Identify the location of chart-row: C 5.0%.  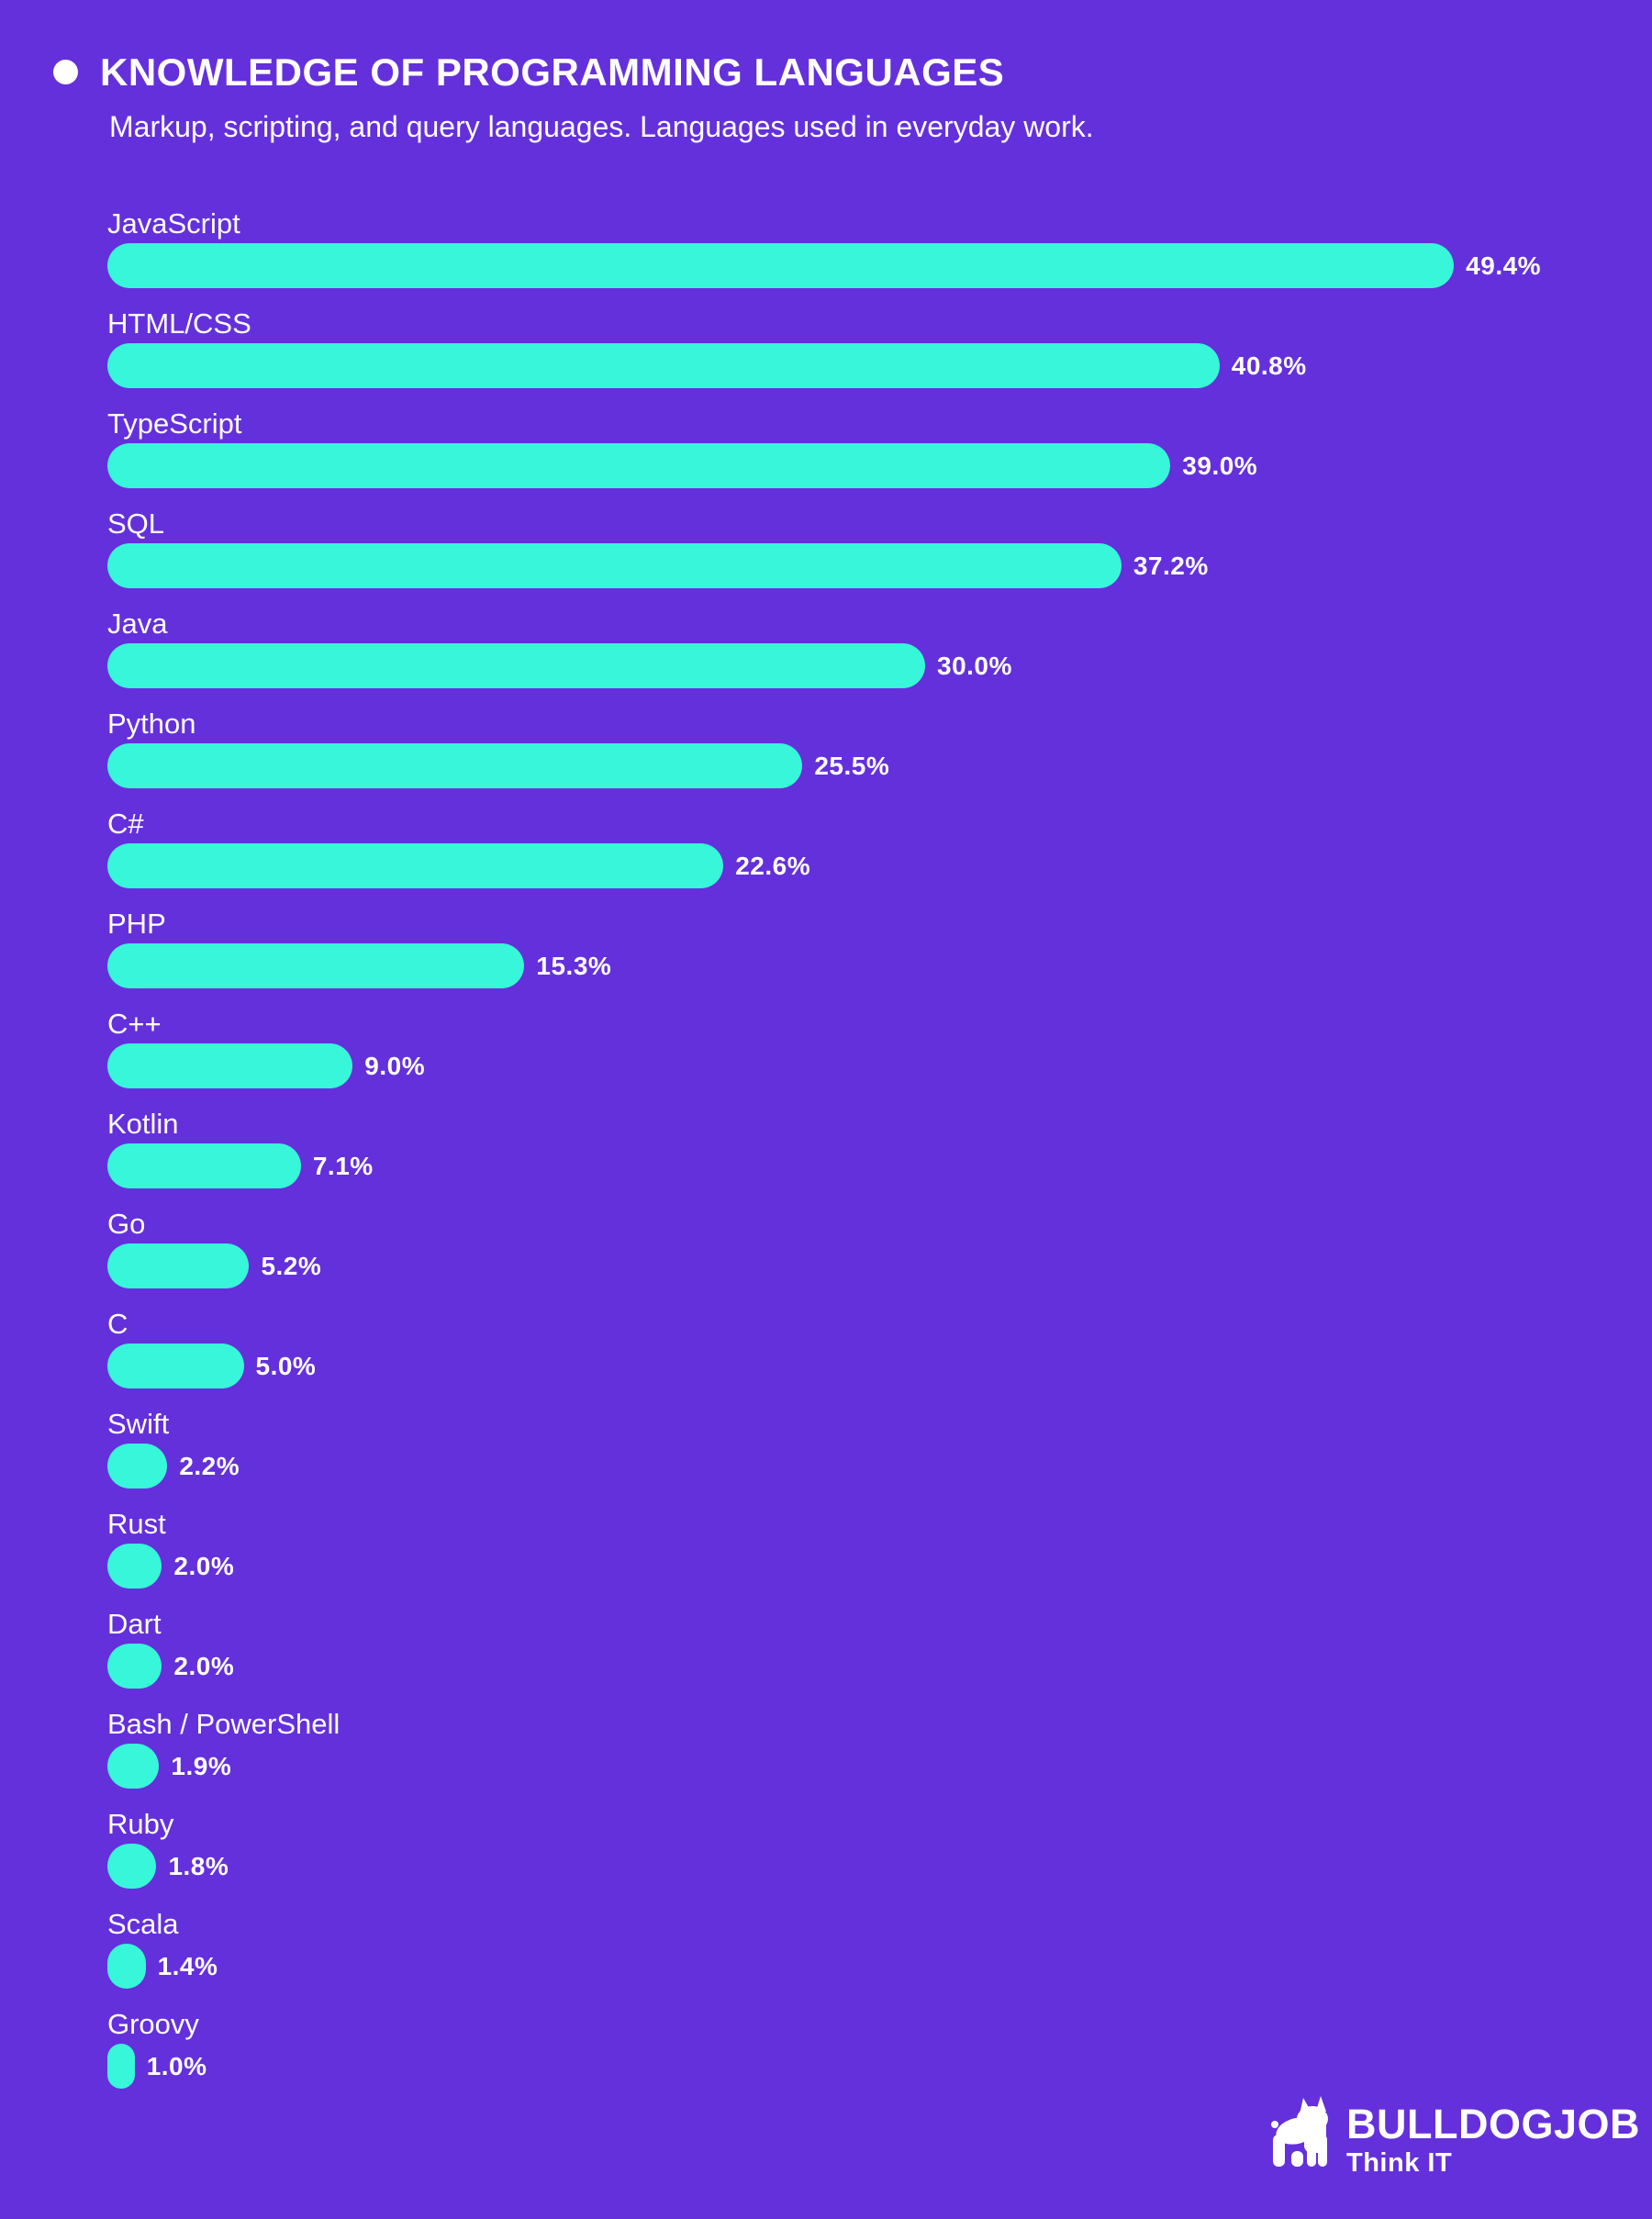
(880, 1348).